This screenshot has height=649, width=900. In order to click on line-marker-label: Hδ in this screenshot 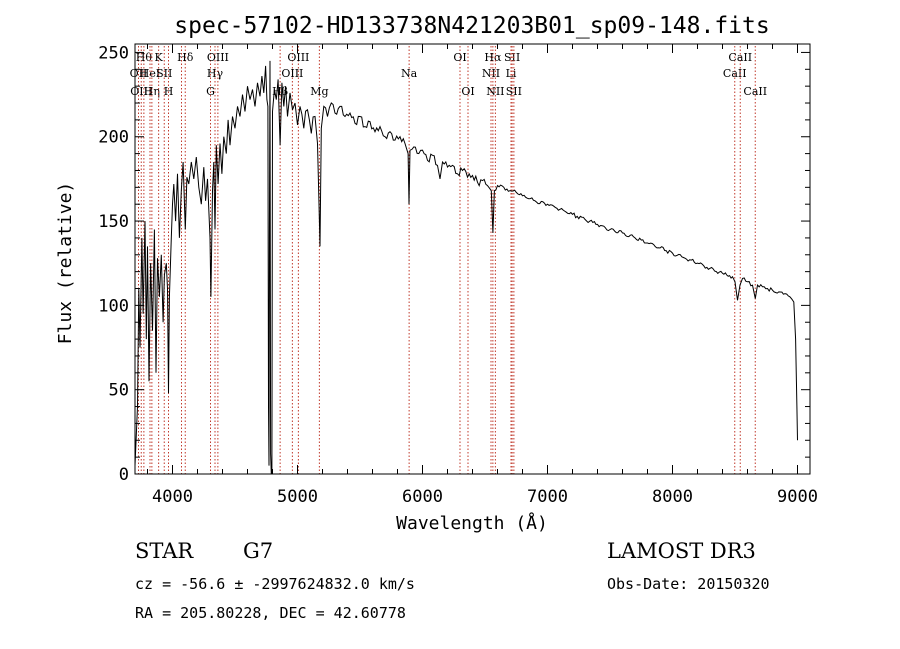, I will do `click(185, 57)`.